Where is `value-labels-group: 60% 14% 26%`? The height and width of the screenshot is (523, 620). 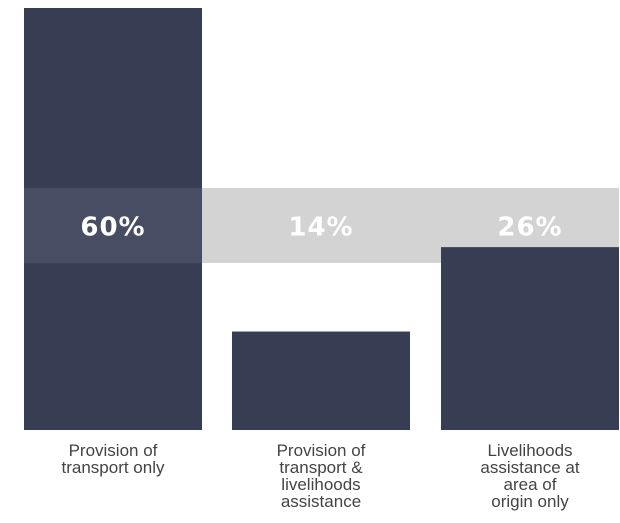
value-labels-group: 60% 14% 26% is located at coordinates (293, 225).